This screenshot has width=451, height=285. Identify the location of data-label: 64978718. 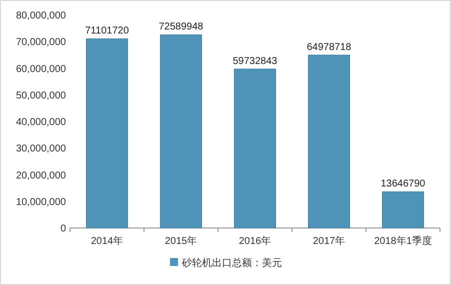
(329, 47).